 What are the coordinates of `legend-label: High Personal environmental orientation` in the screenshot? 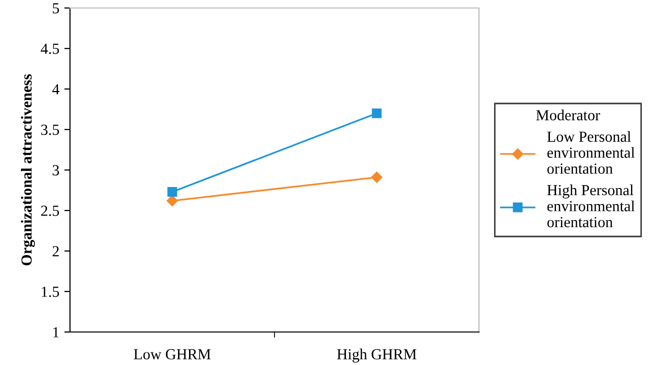 It's located at (591, 206).